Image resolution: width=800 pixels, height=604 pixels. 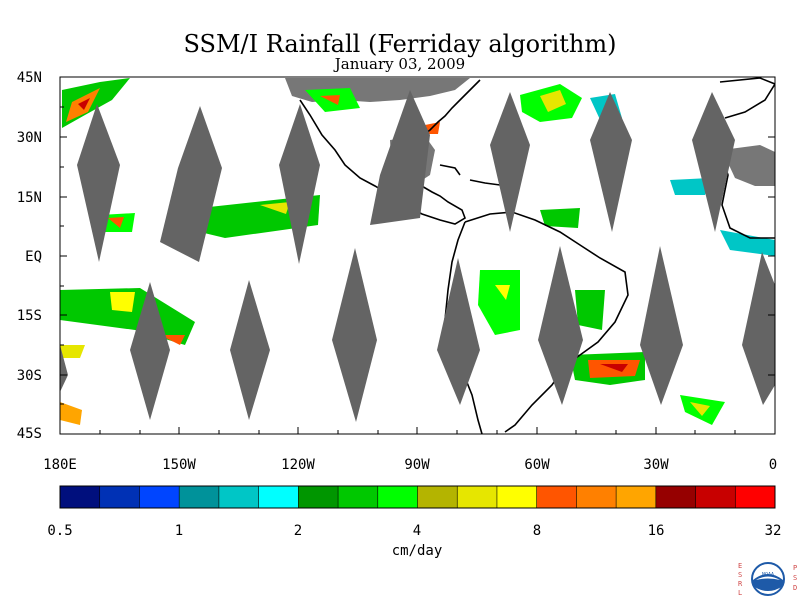 I want to click on longitude-labels: 180E 150W 120W 90W 60W 30W 0, so click(x=410, y=465).